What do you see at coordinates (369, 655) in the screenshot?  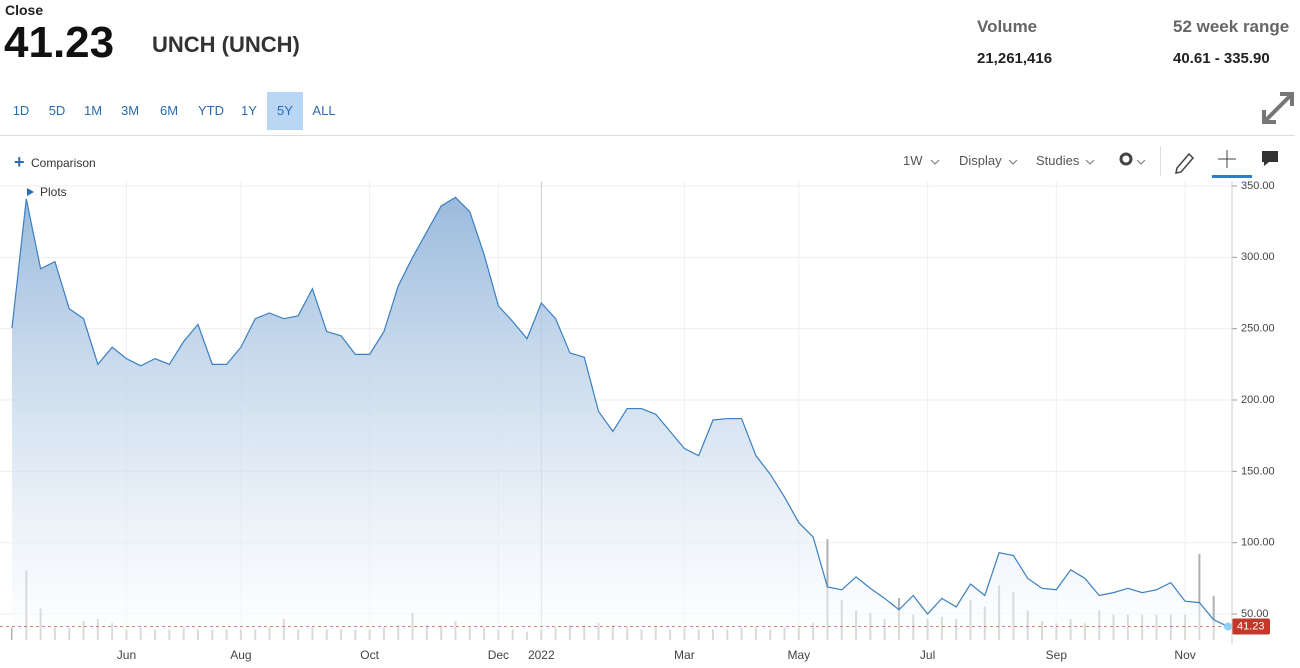 I see `x-tick-label: Oct` at bounding box center [369, 655].